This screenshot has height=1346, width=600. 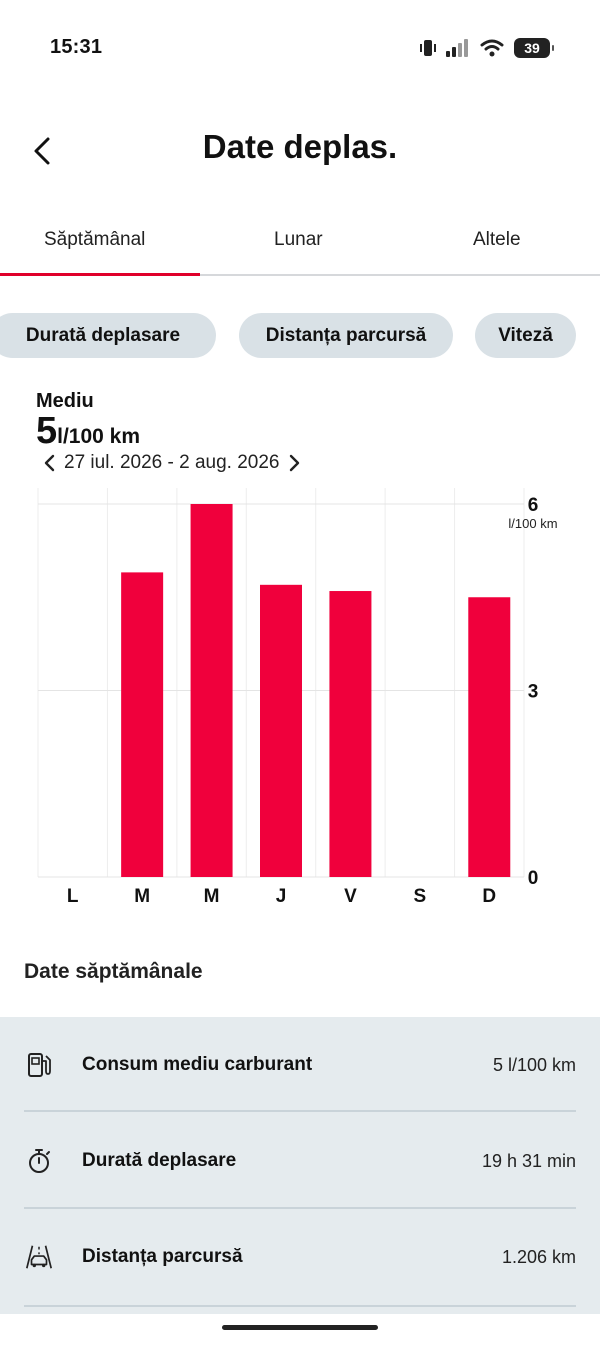 What do you see at coordinates (159, 1160) in the screenshot?
I see `row-label: Durată deplasare` at bounding box center [159, 1160].